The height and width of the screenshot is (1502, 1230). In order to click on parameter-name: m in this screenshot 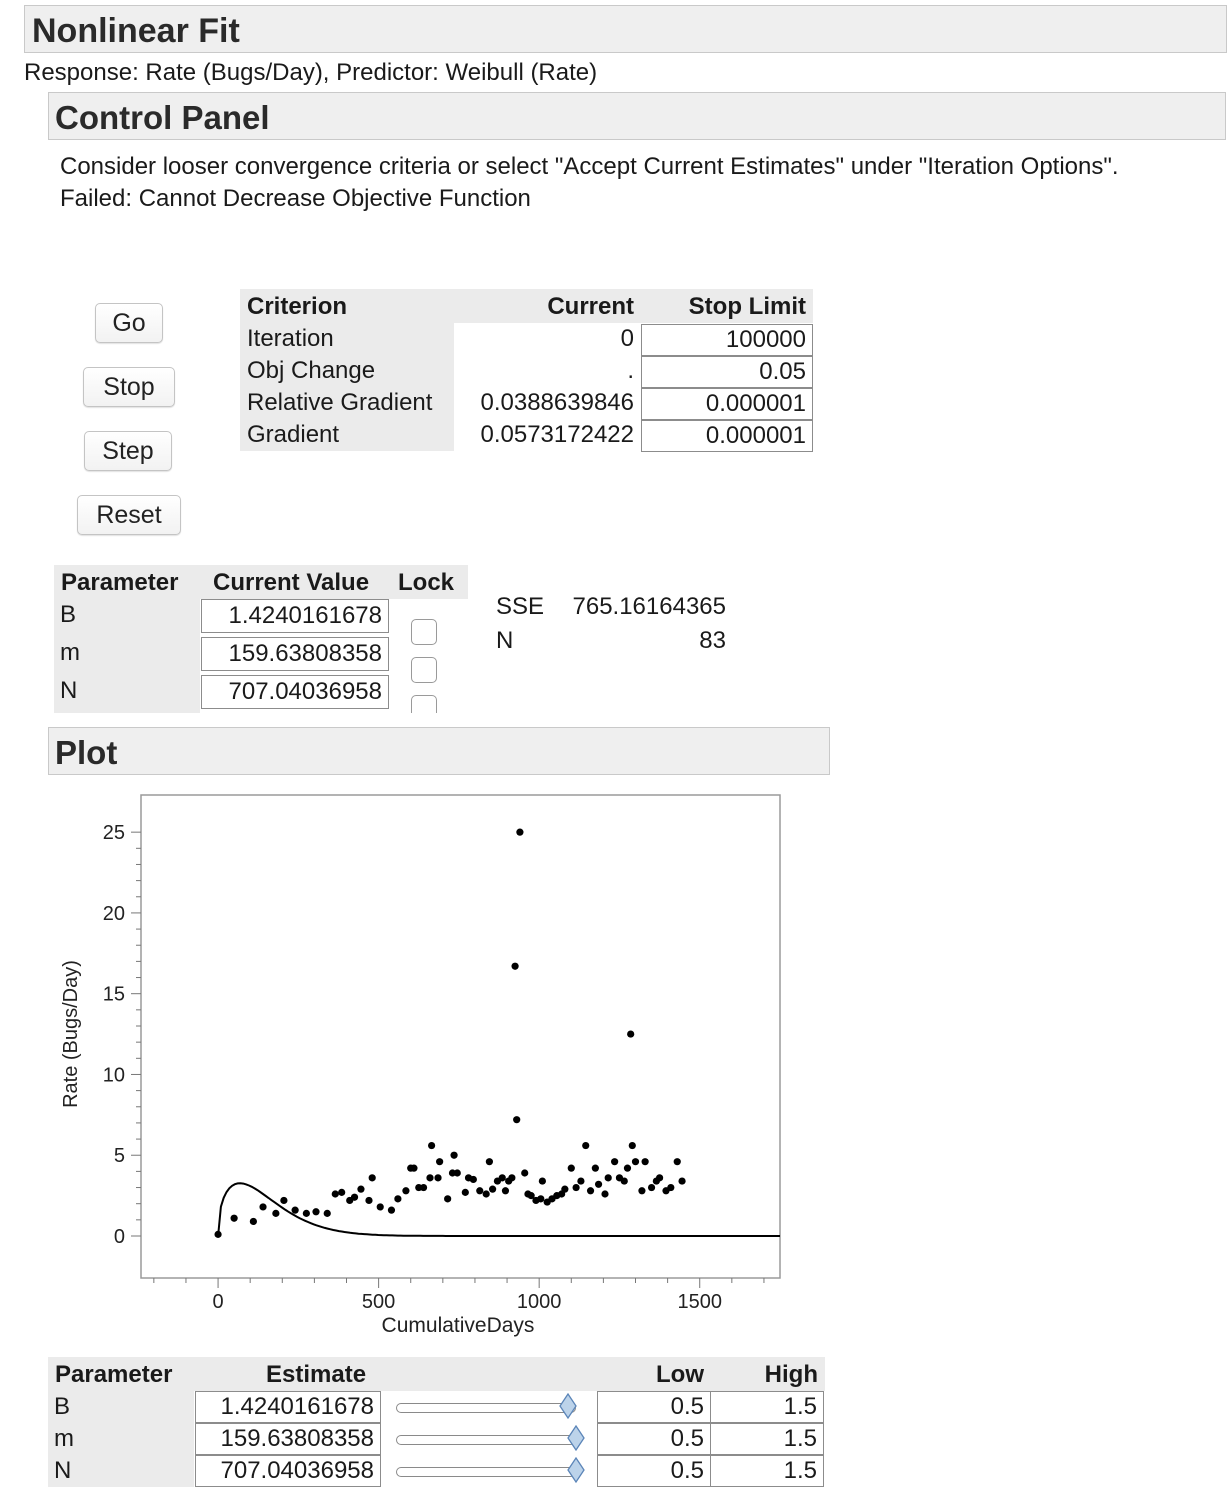, I will do `click(70, 652)`.